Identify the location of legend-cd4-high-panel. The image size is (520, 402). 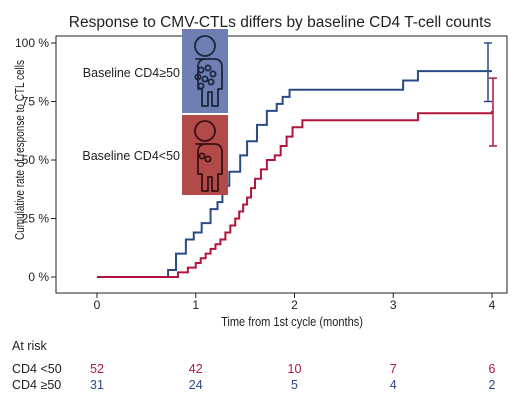
(205, 71).